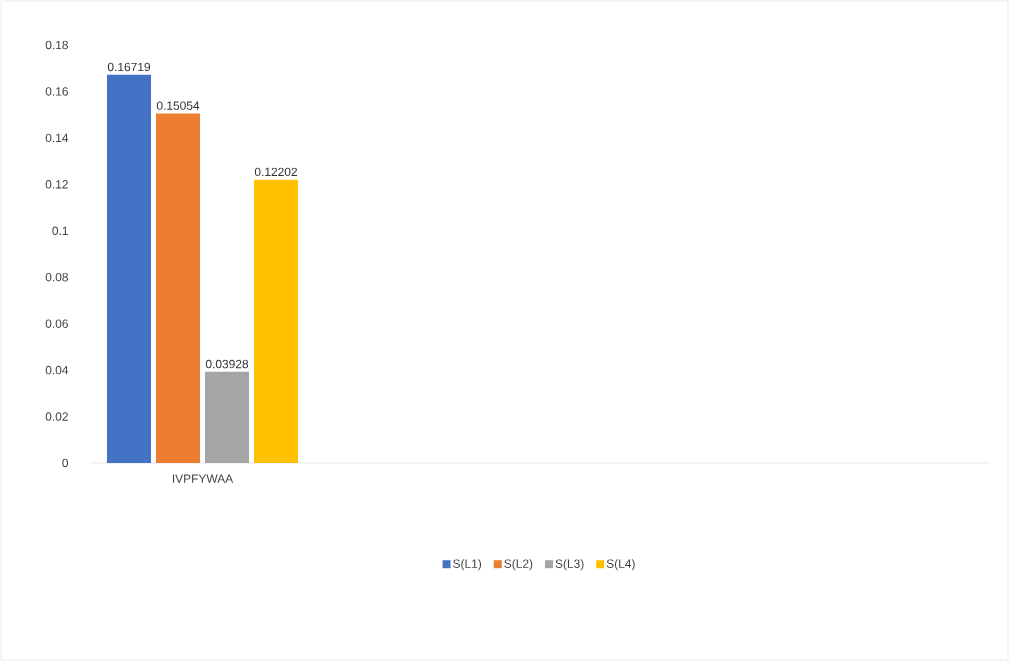 This screenshot has width=1009, height=661. I want to click on y-tick-label: 0.1, so click(60, 230).